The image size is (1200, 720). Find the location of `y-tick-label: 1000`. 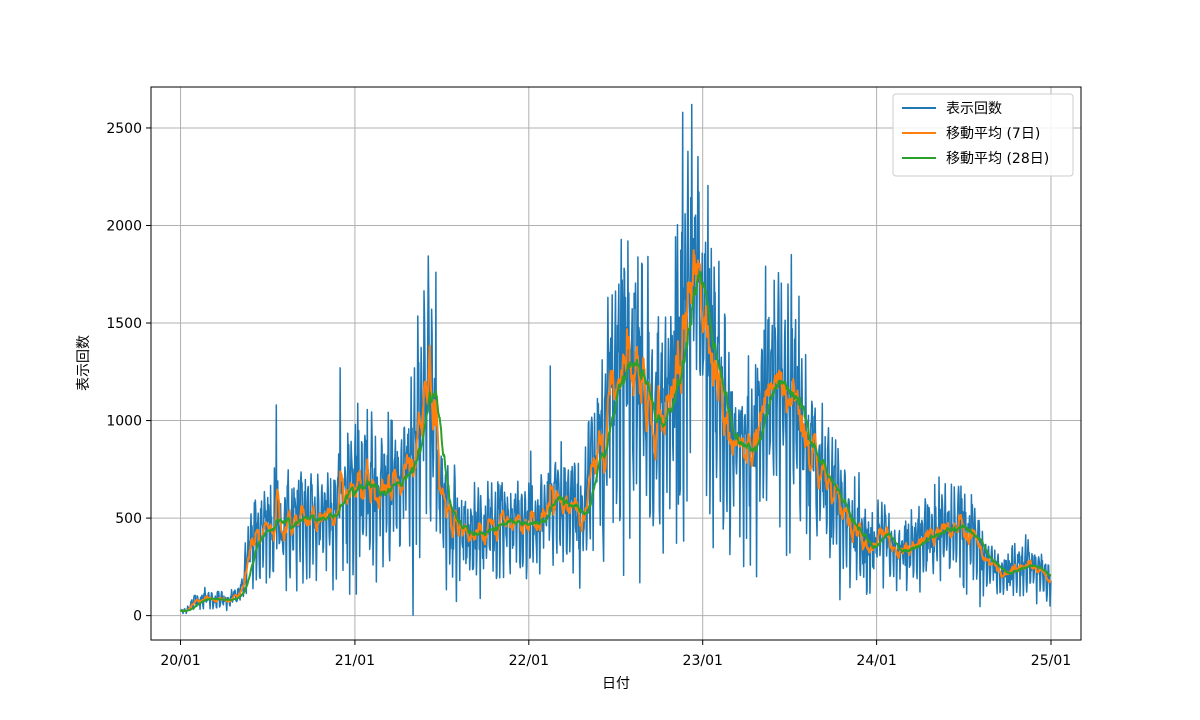

y-tick-label: 1000 is located at coordinates (124, 422).